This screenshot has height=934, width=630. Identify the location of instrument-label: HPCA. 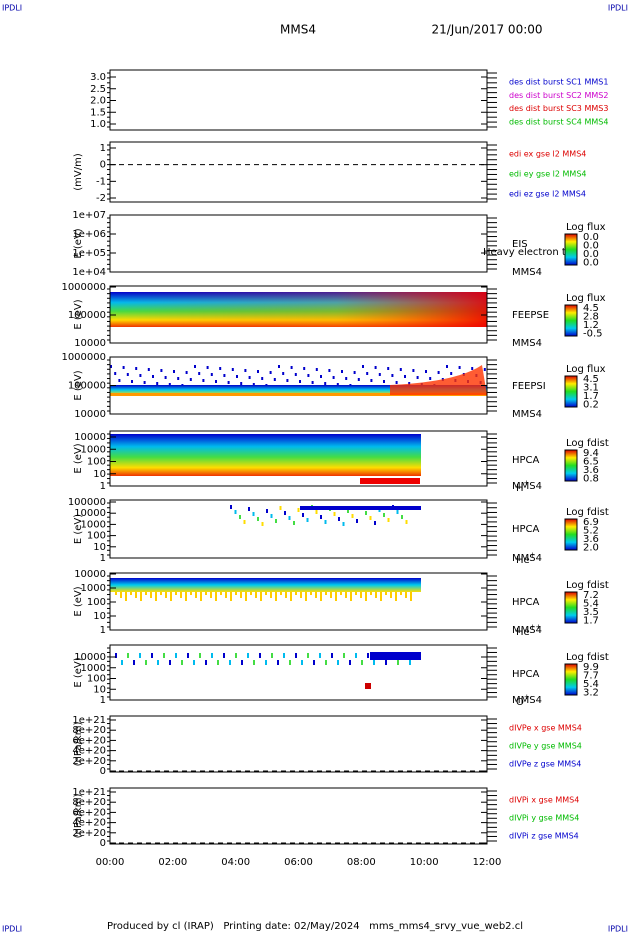
(526, 602).